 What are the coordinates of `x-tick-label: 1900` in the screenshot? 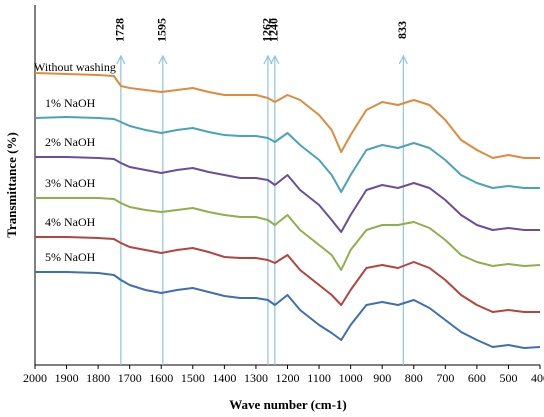 It's located at (67, 378).